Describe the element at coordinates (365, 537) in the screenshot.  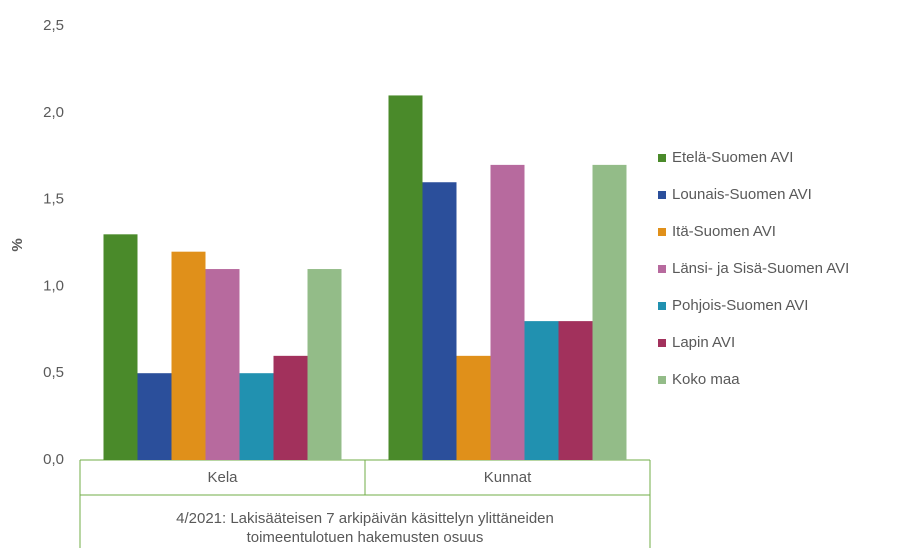
I see `x-axis-label: toimeentulotuen hakemusten osuus` at that location.